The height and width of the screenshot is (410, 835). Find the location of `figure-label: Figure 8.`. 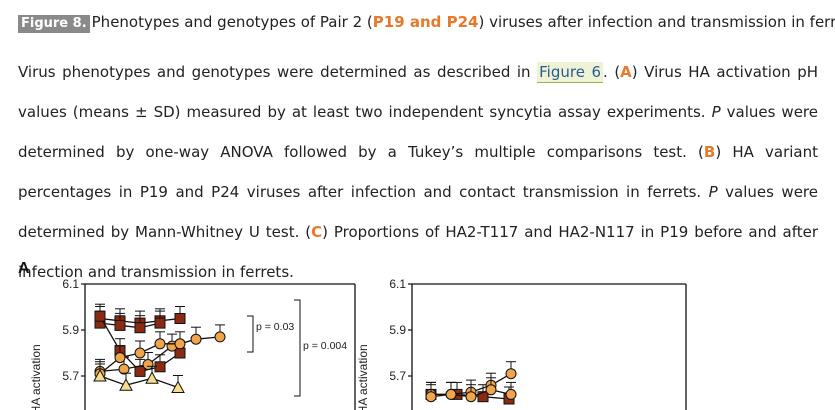

figure-label: Figure 8. is located at coordinates (54, 24).